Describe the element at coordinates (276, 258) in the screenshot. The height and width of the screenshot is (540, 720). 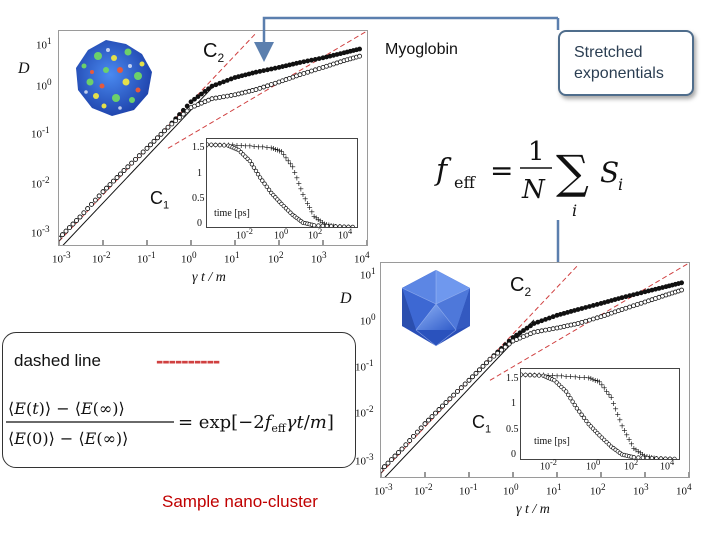
I see `p1-xtick-6: 10²` at that location.